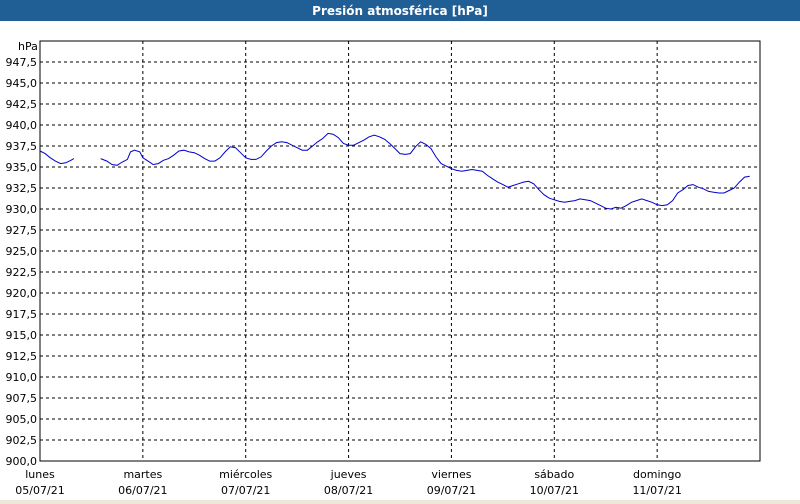  Describe the element at coordinates (142, 474) in the screenshot. I see `x-tick-day-label: martes` at that location.